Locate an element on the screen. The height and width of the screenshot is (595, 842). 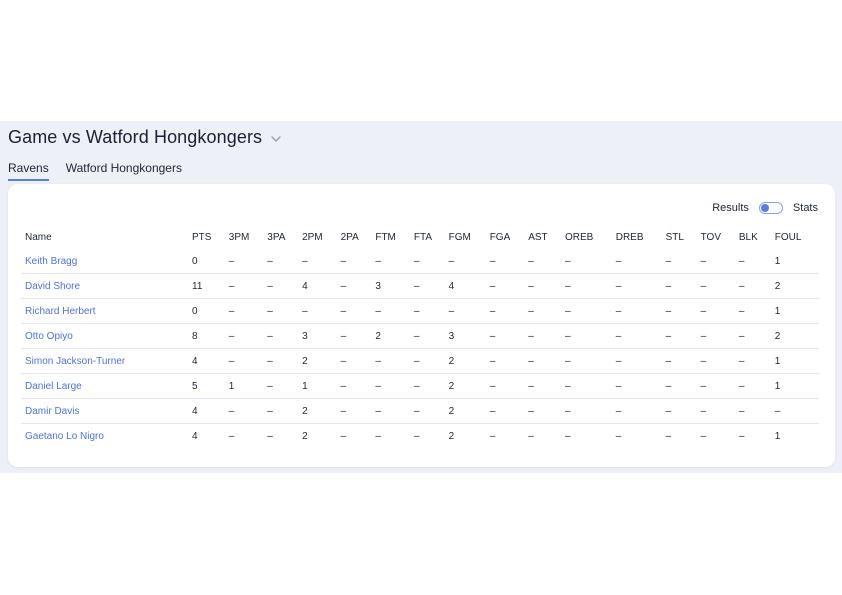
column-header-3pm: 3PM is located at coordinates (239, 237).